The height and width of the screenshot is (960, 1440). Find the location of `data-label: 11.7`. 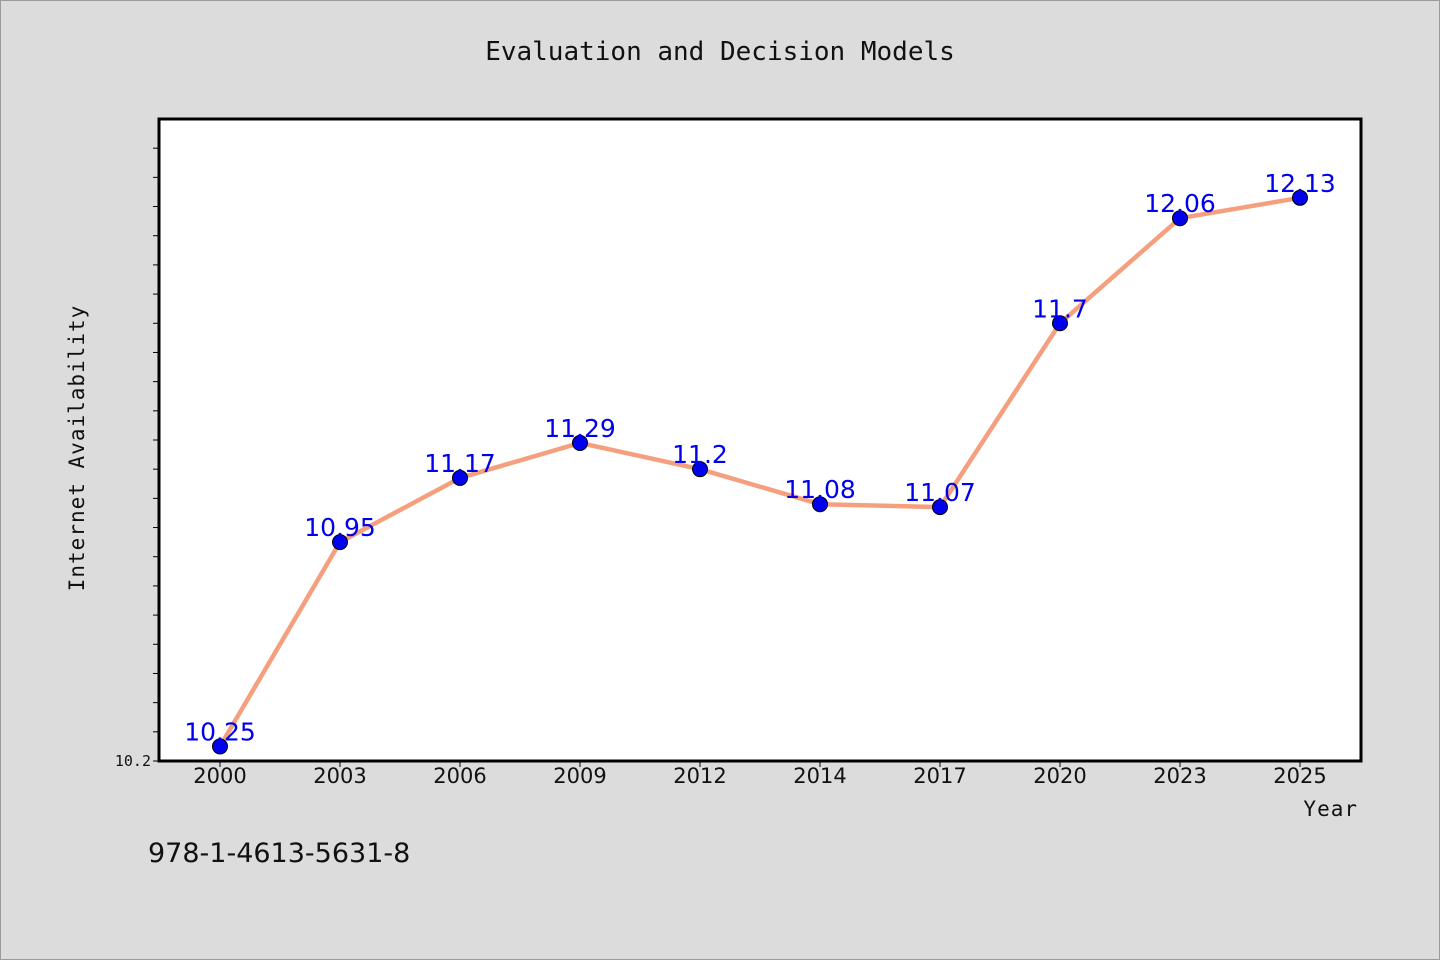

data-label: 11.7 is located at coordinates (1060, 308).